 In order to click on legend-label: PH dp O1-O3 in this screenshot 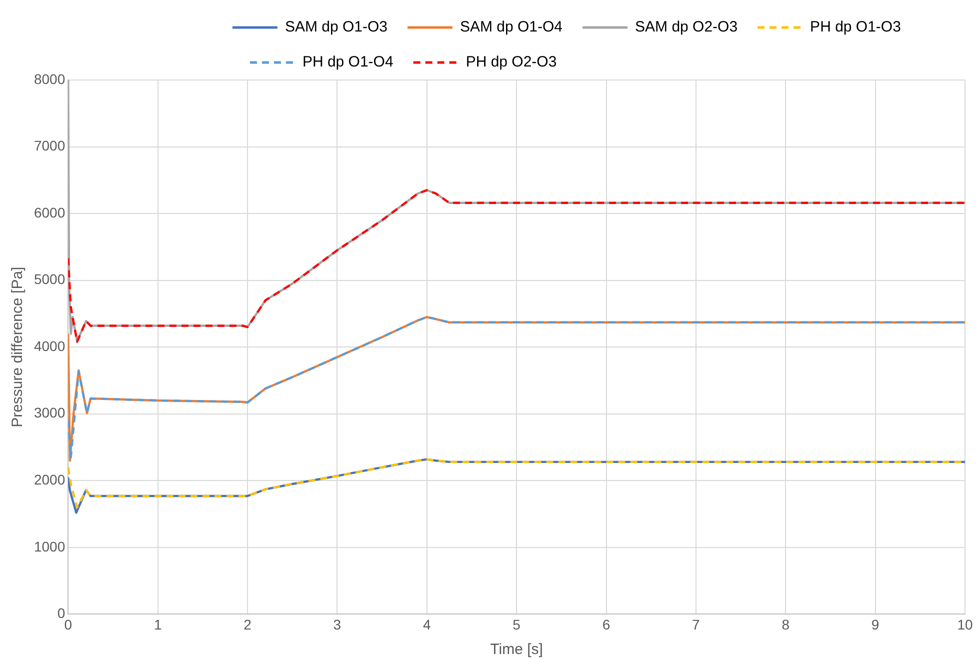, I will do `click(855, 27)`.